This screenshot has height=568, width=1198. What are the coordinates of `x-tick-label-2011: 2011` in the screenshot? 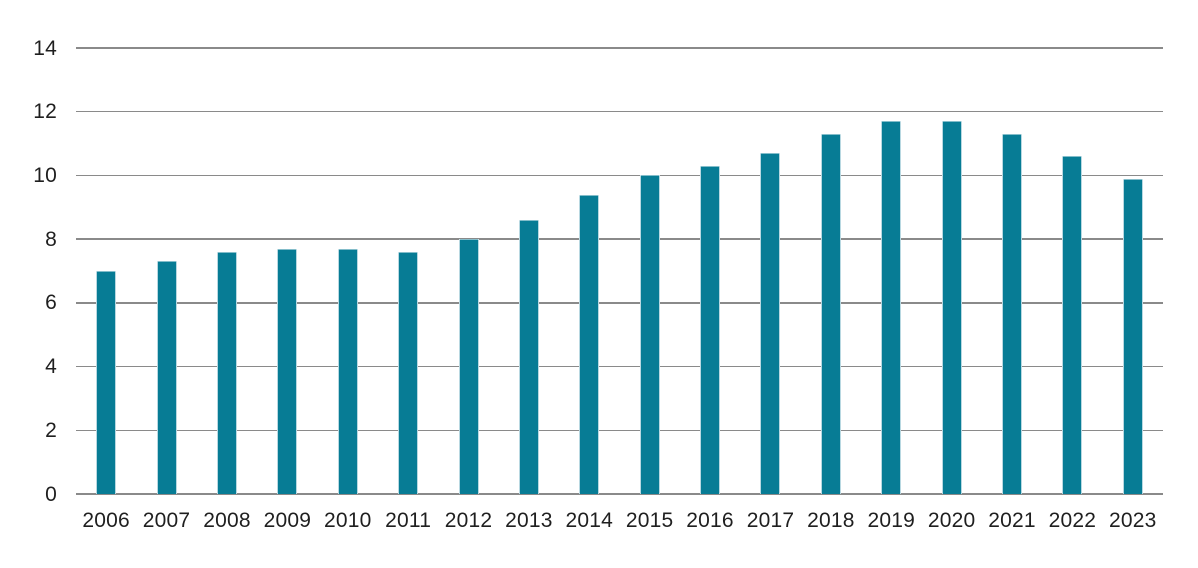 It's located at (408, 520).